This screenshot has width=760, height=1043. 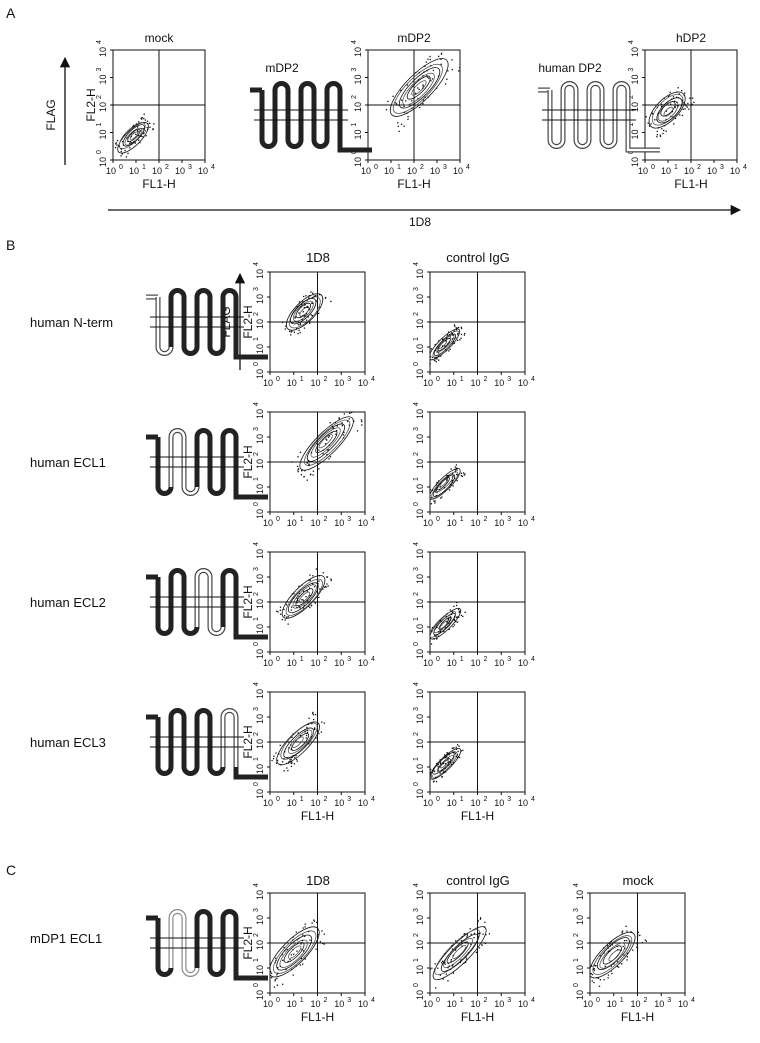 I want to click on x-tick-exp: 2, so click(x=646, y=1000).